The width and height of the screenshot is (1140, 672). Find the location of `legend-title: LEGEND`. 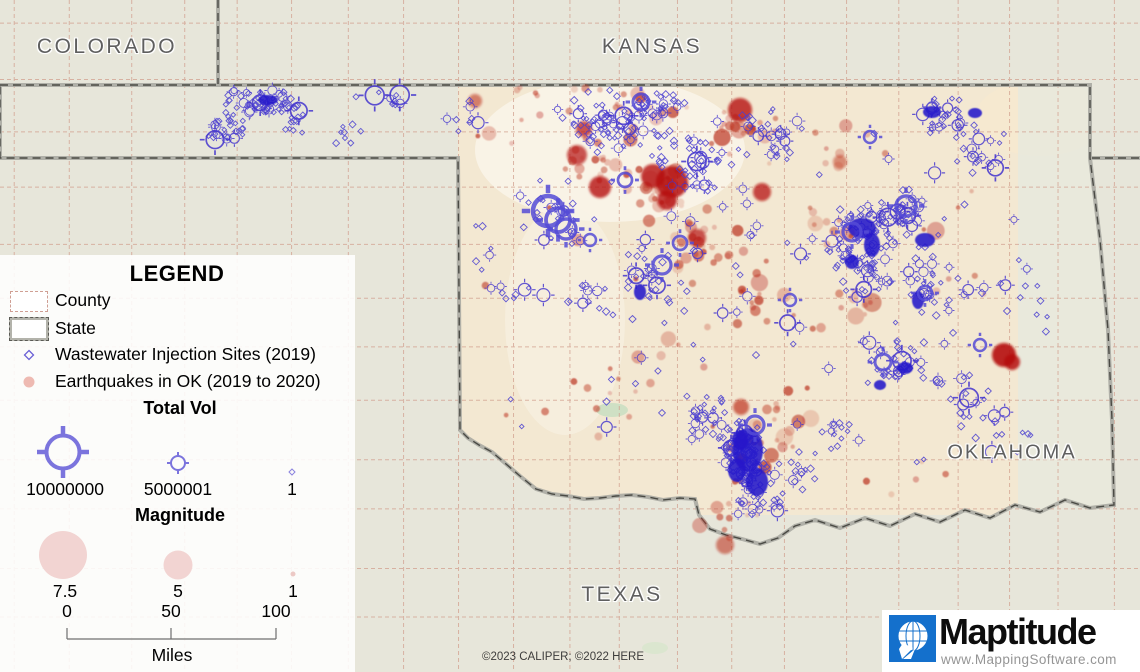

legend-title: LEGEND is located at coordinates (177, 273).